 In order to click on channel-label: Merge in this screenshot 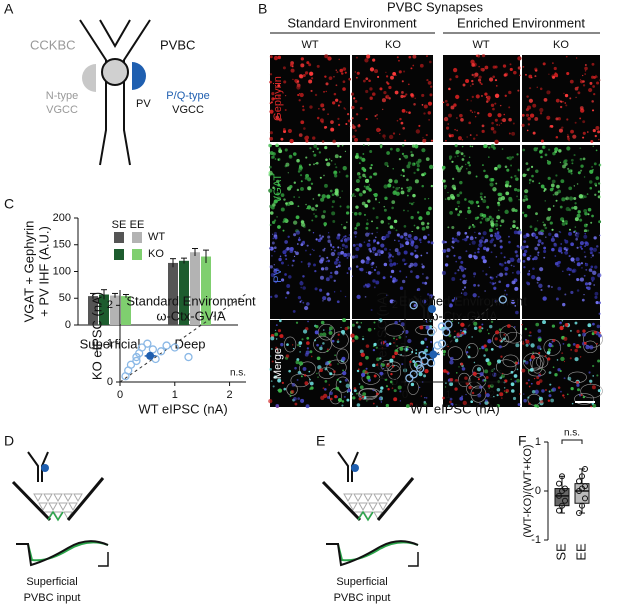, I will do `click(278, 363)`.